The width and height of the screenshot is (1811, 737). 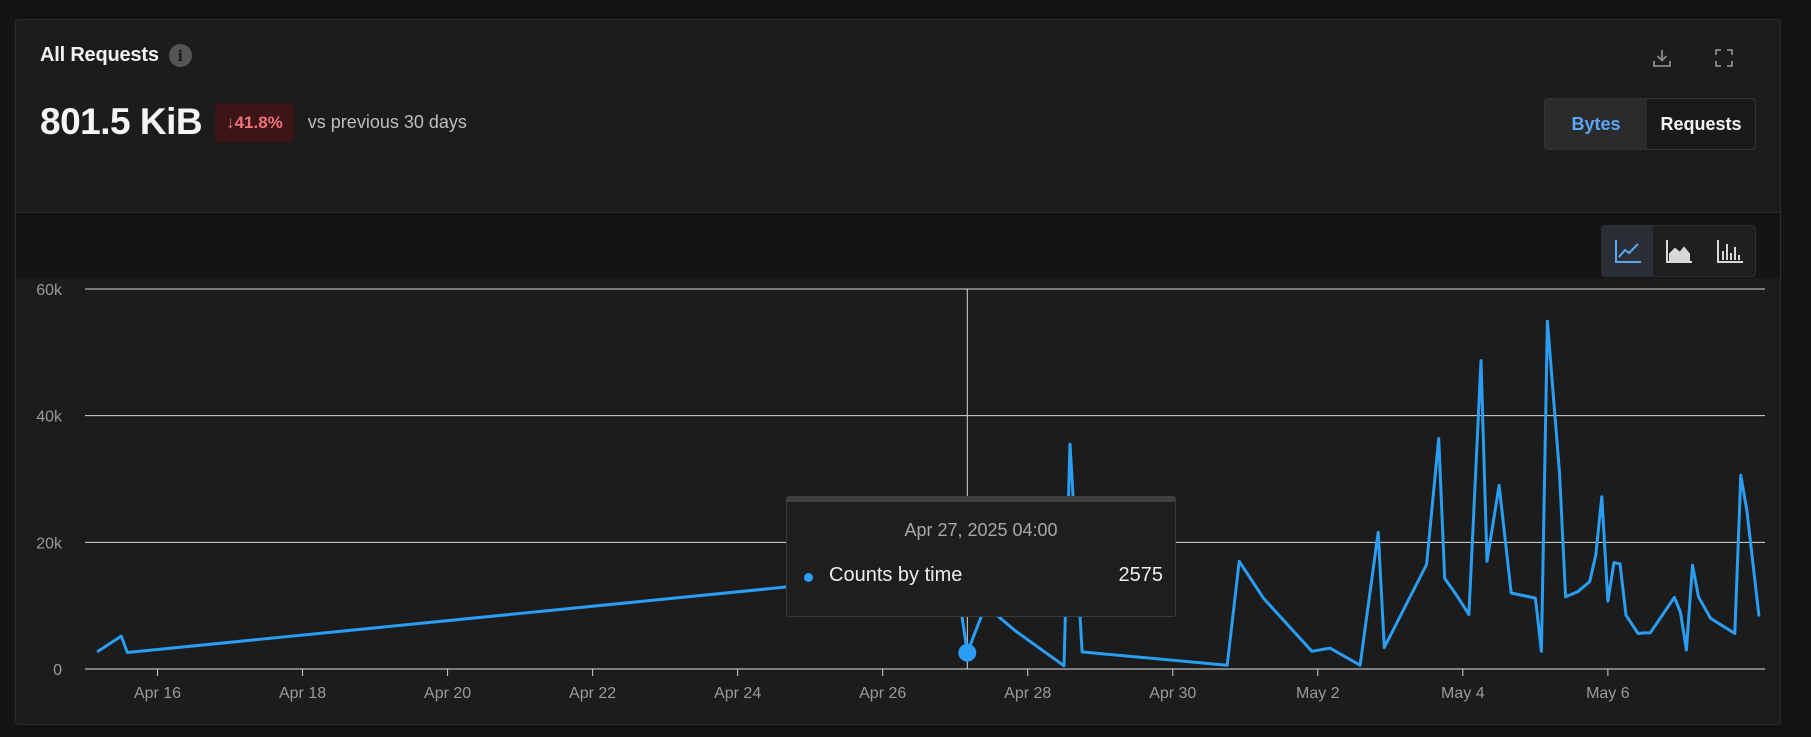 What do you see at coordinates (1027, 693) in the screenshot?
I see `x-tick-label: Apr 28` at bounding box center [1027, 693].